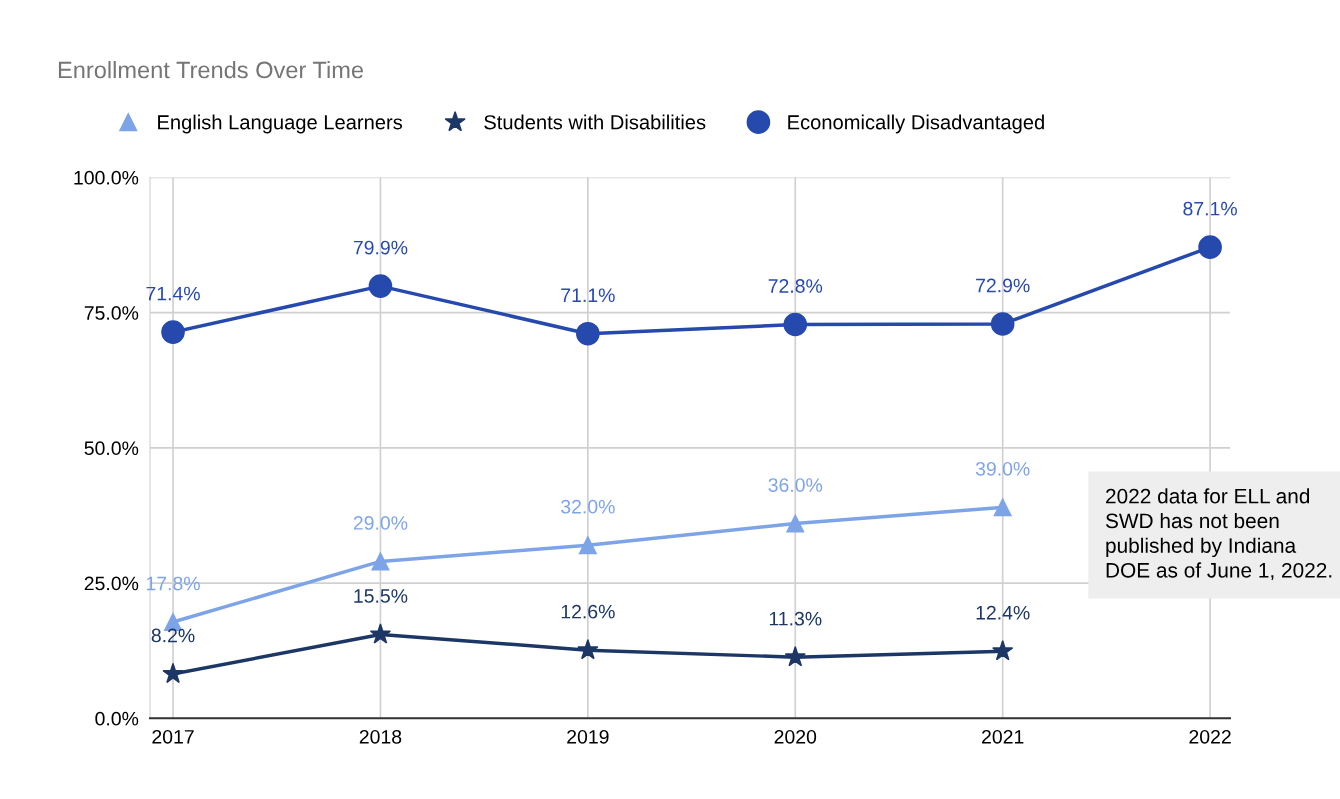 This screenshot has height=799, width=1340. Describe the element at coordinates (588, 611) in the screenshot. I see `data-label: 12.6%` at that location.